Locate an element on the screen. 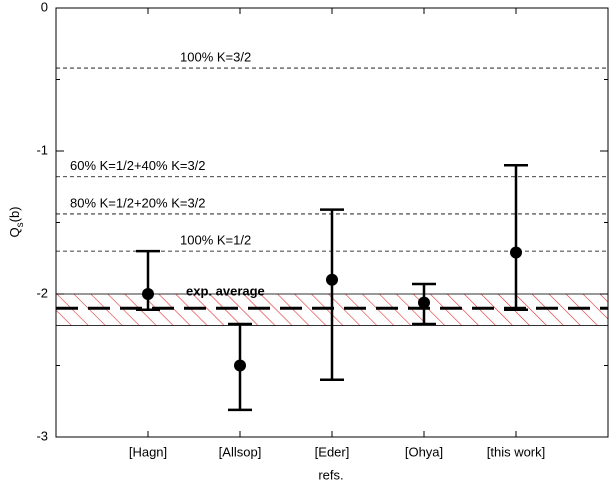 The height and width of the screenshot is (487, 610). x-tick-label: [this work] is located at coordinates (516, 451).